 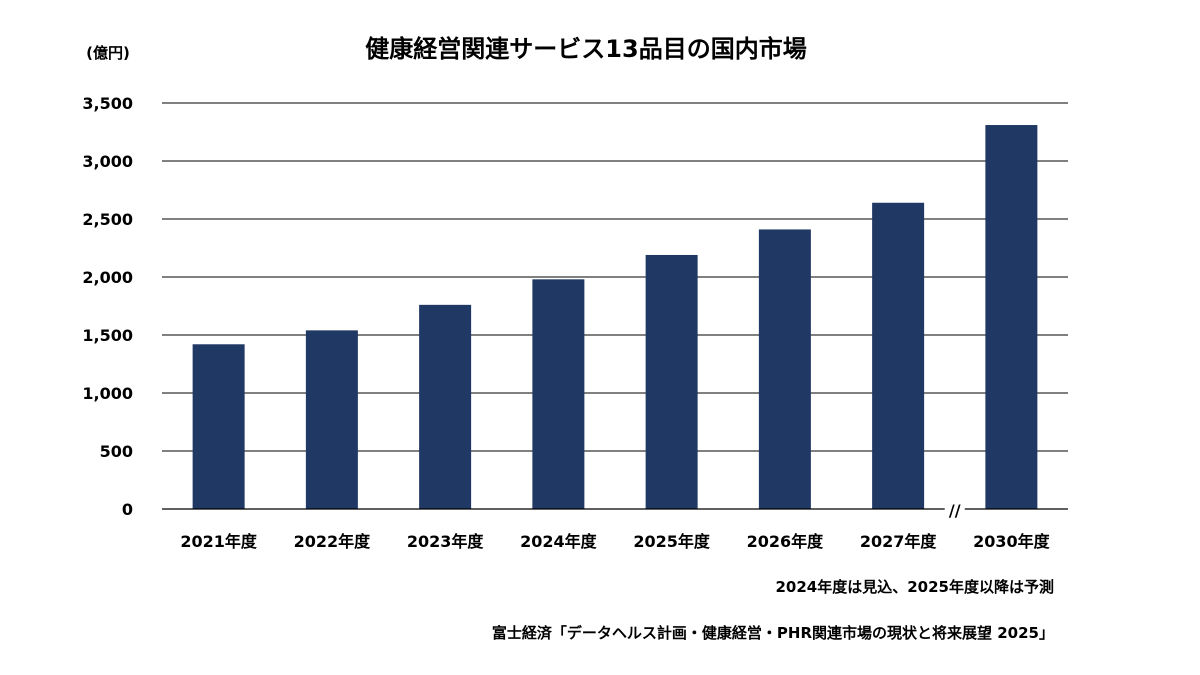 I want to click on x-category-label: 2024年度, so click(x=559, y=541).